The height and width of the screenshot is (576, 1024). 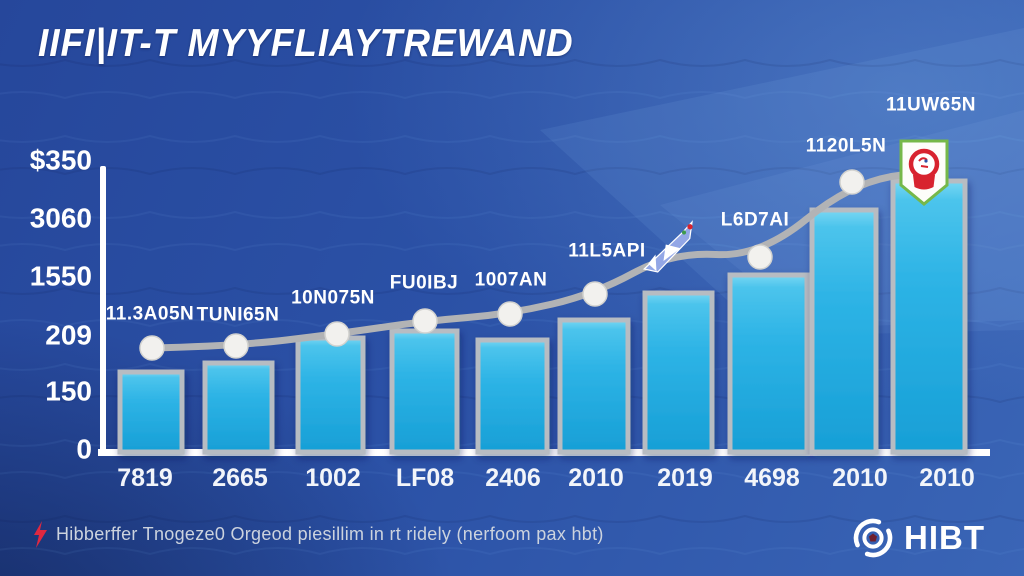 What do you see at coordinates (61, 305) in the screenshot?
I see `y-axis-labels: $350 3060 1550 209 150 0` at bounding box center [61, 305].